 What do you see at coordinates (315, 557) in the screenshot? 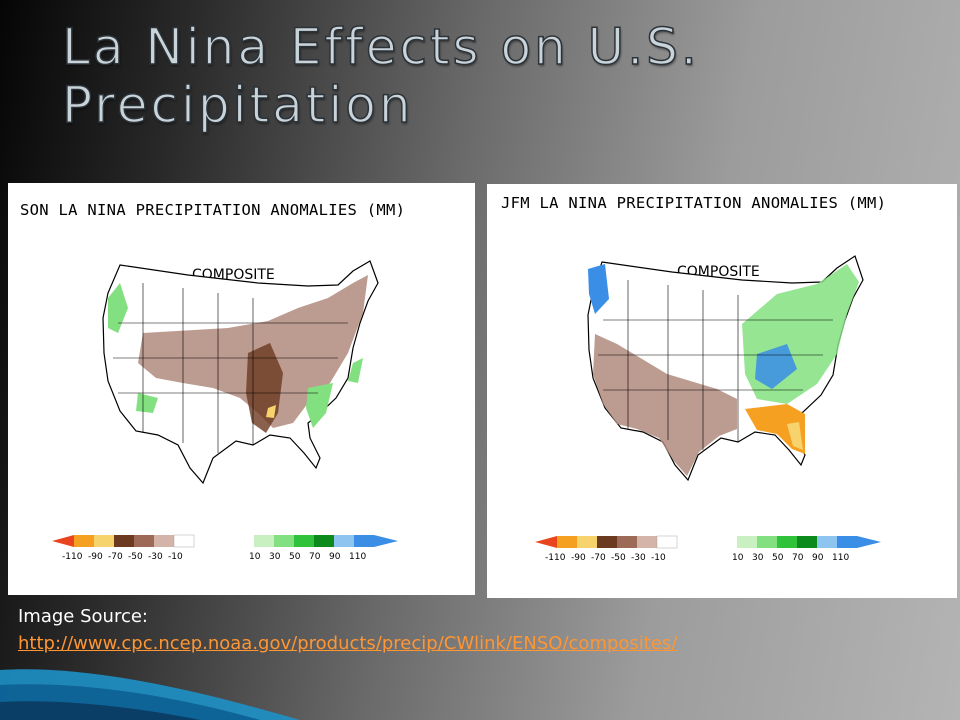
I see `son-tick-70: 70` at bounding box center [315, 557].